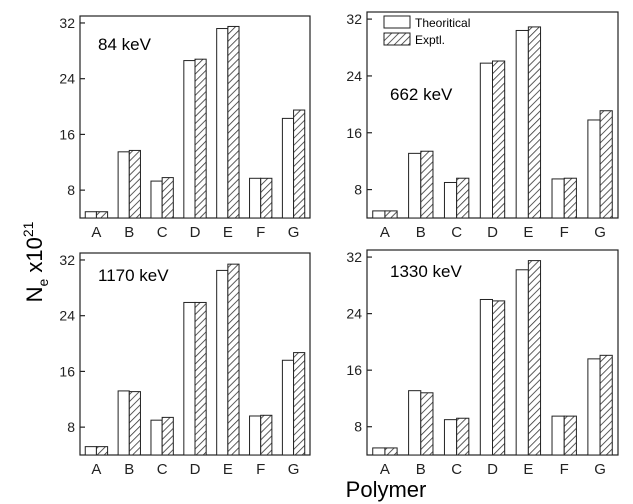 Image resolution: width=633 pixels, height=504 pixels. Describe the element at coordinates (397, 39) in the screenshot. I see `legend-swatch-exptl` at that location.